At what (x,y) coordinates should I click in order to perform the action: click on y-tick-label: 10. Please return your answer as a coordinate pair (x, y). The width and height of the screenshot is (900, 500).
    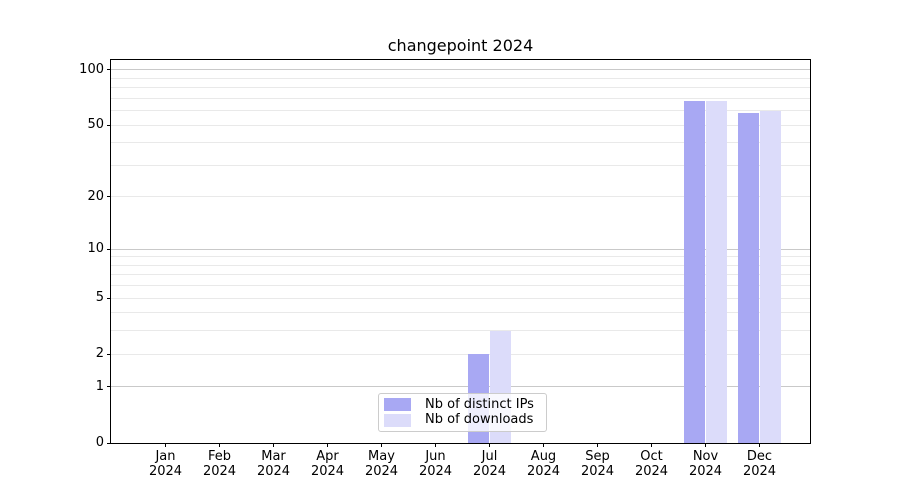
    Looking at the image, I should click on (95, 249).